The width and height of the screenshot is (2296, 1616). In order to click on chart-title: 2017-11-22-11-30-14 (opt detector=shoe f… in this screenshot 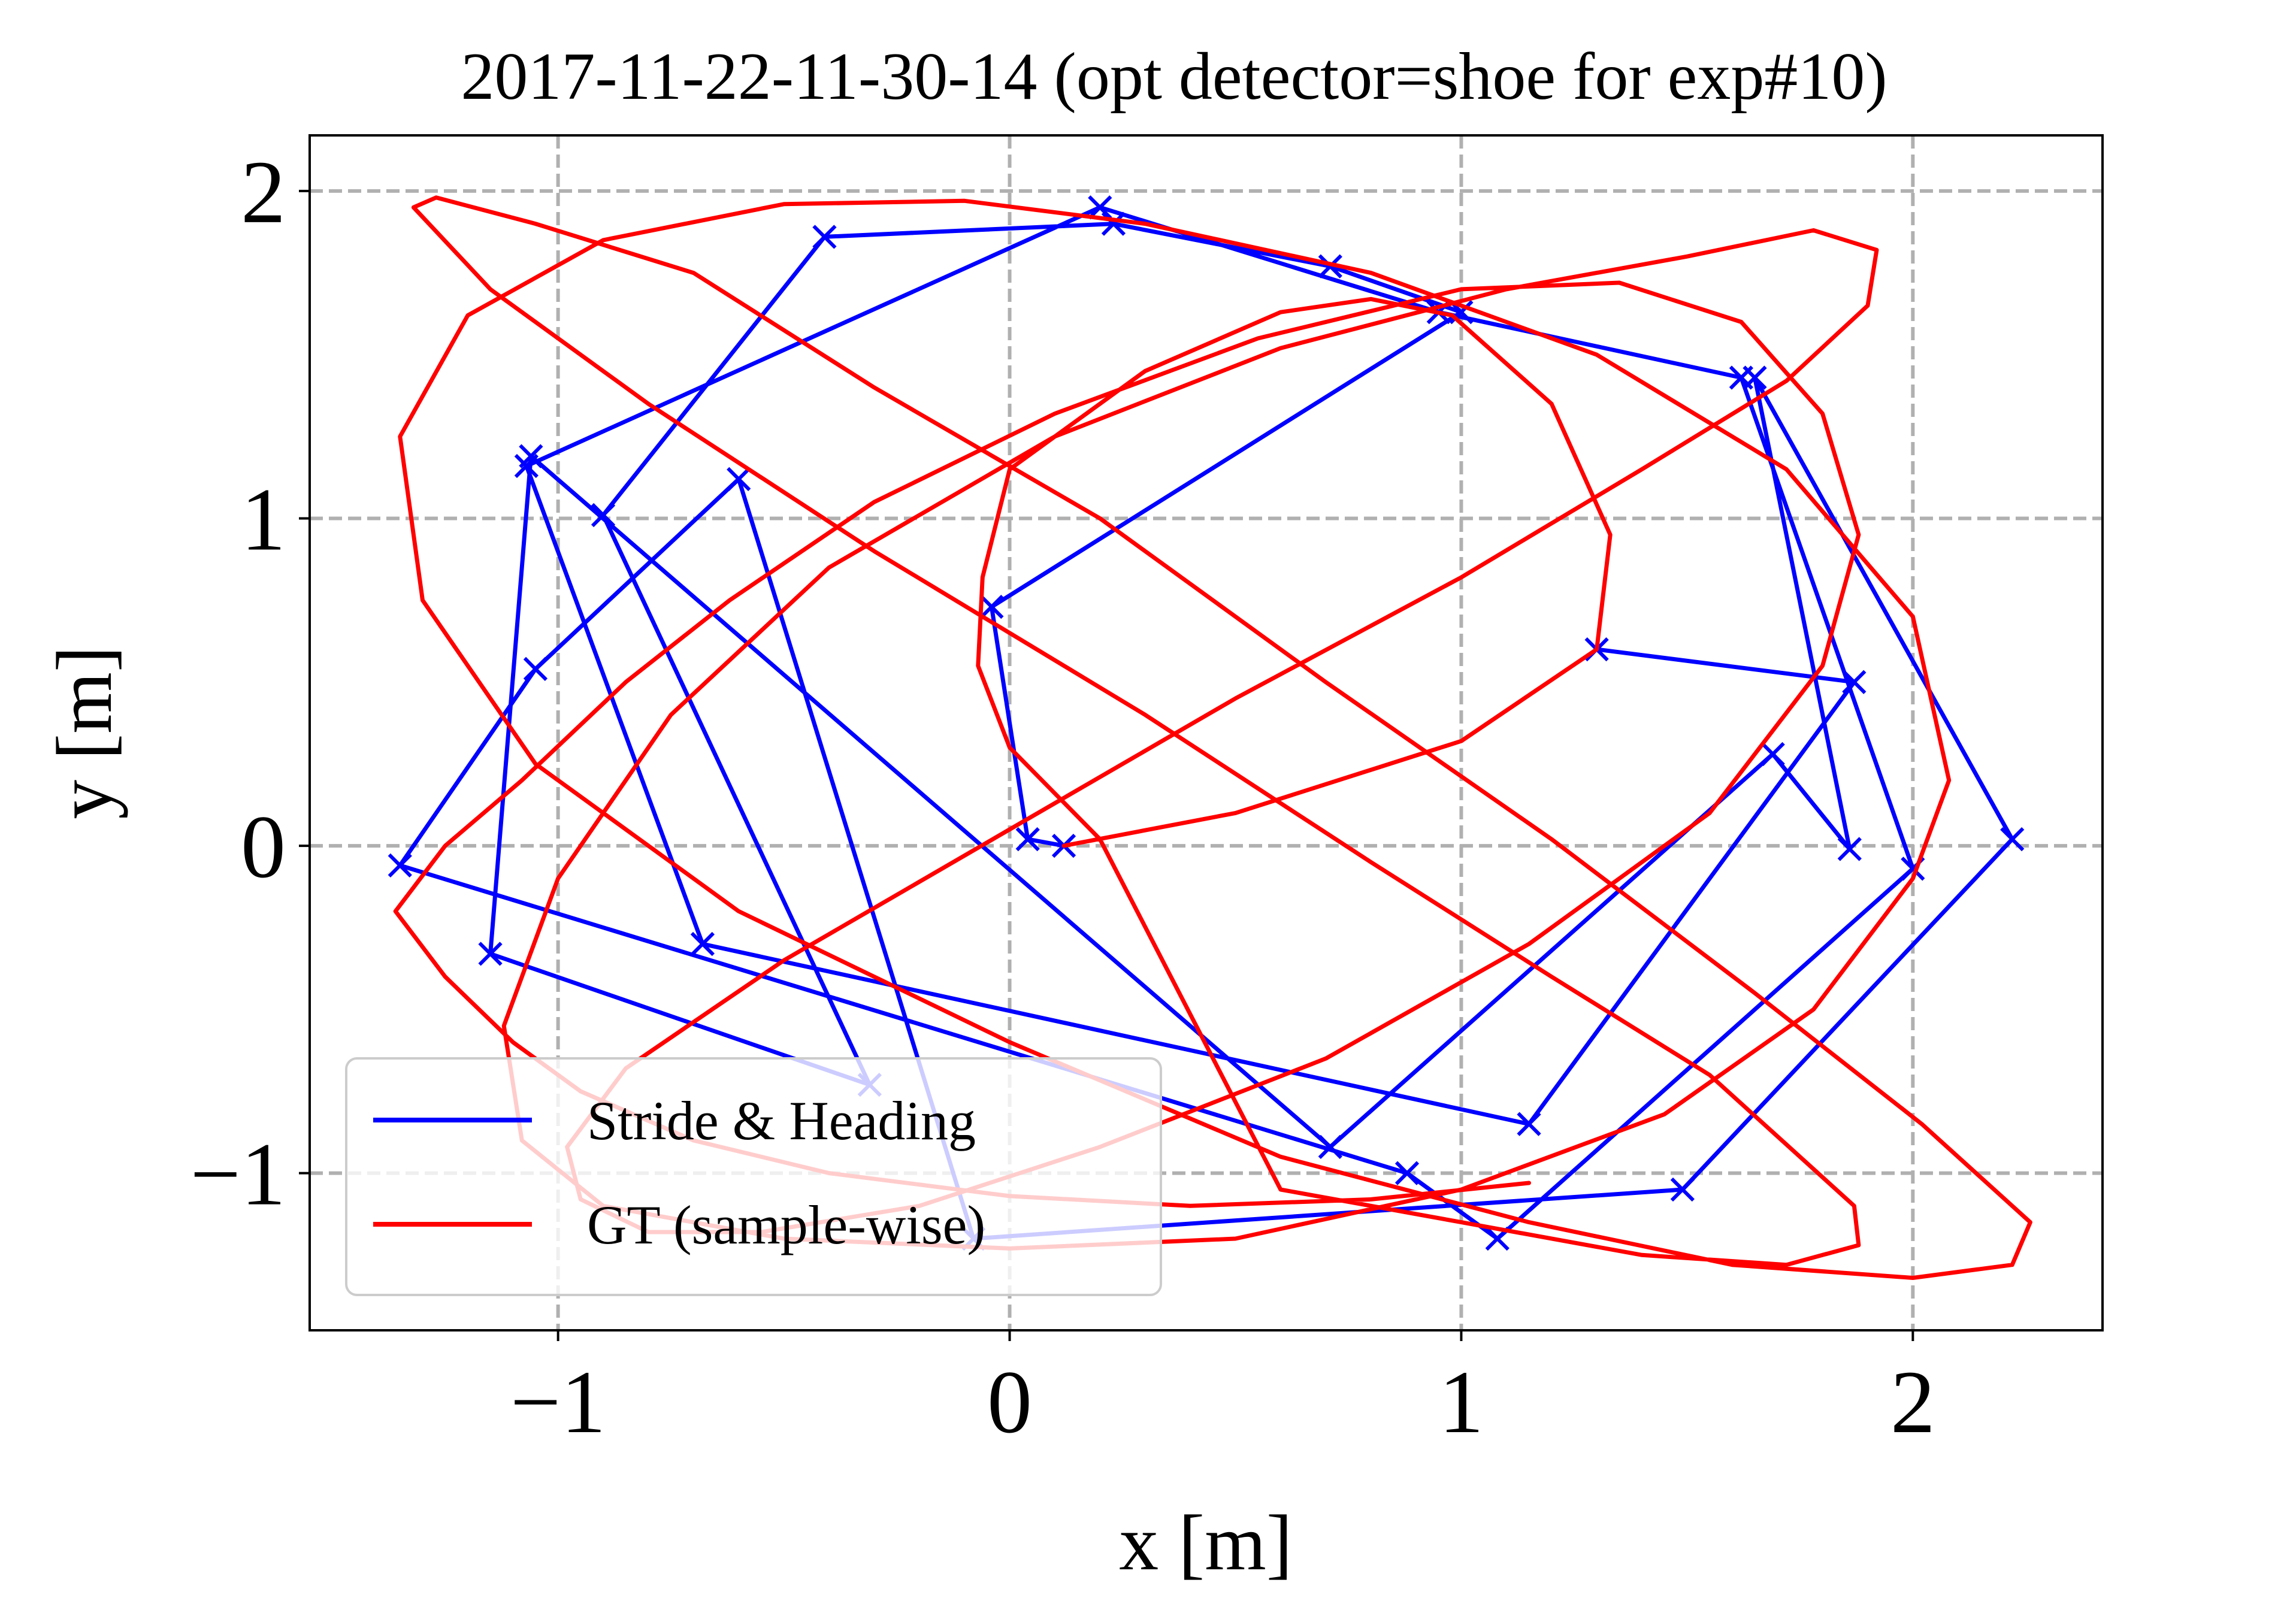, I will do `click(1174, 77)`.